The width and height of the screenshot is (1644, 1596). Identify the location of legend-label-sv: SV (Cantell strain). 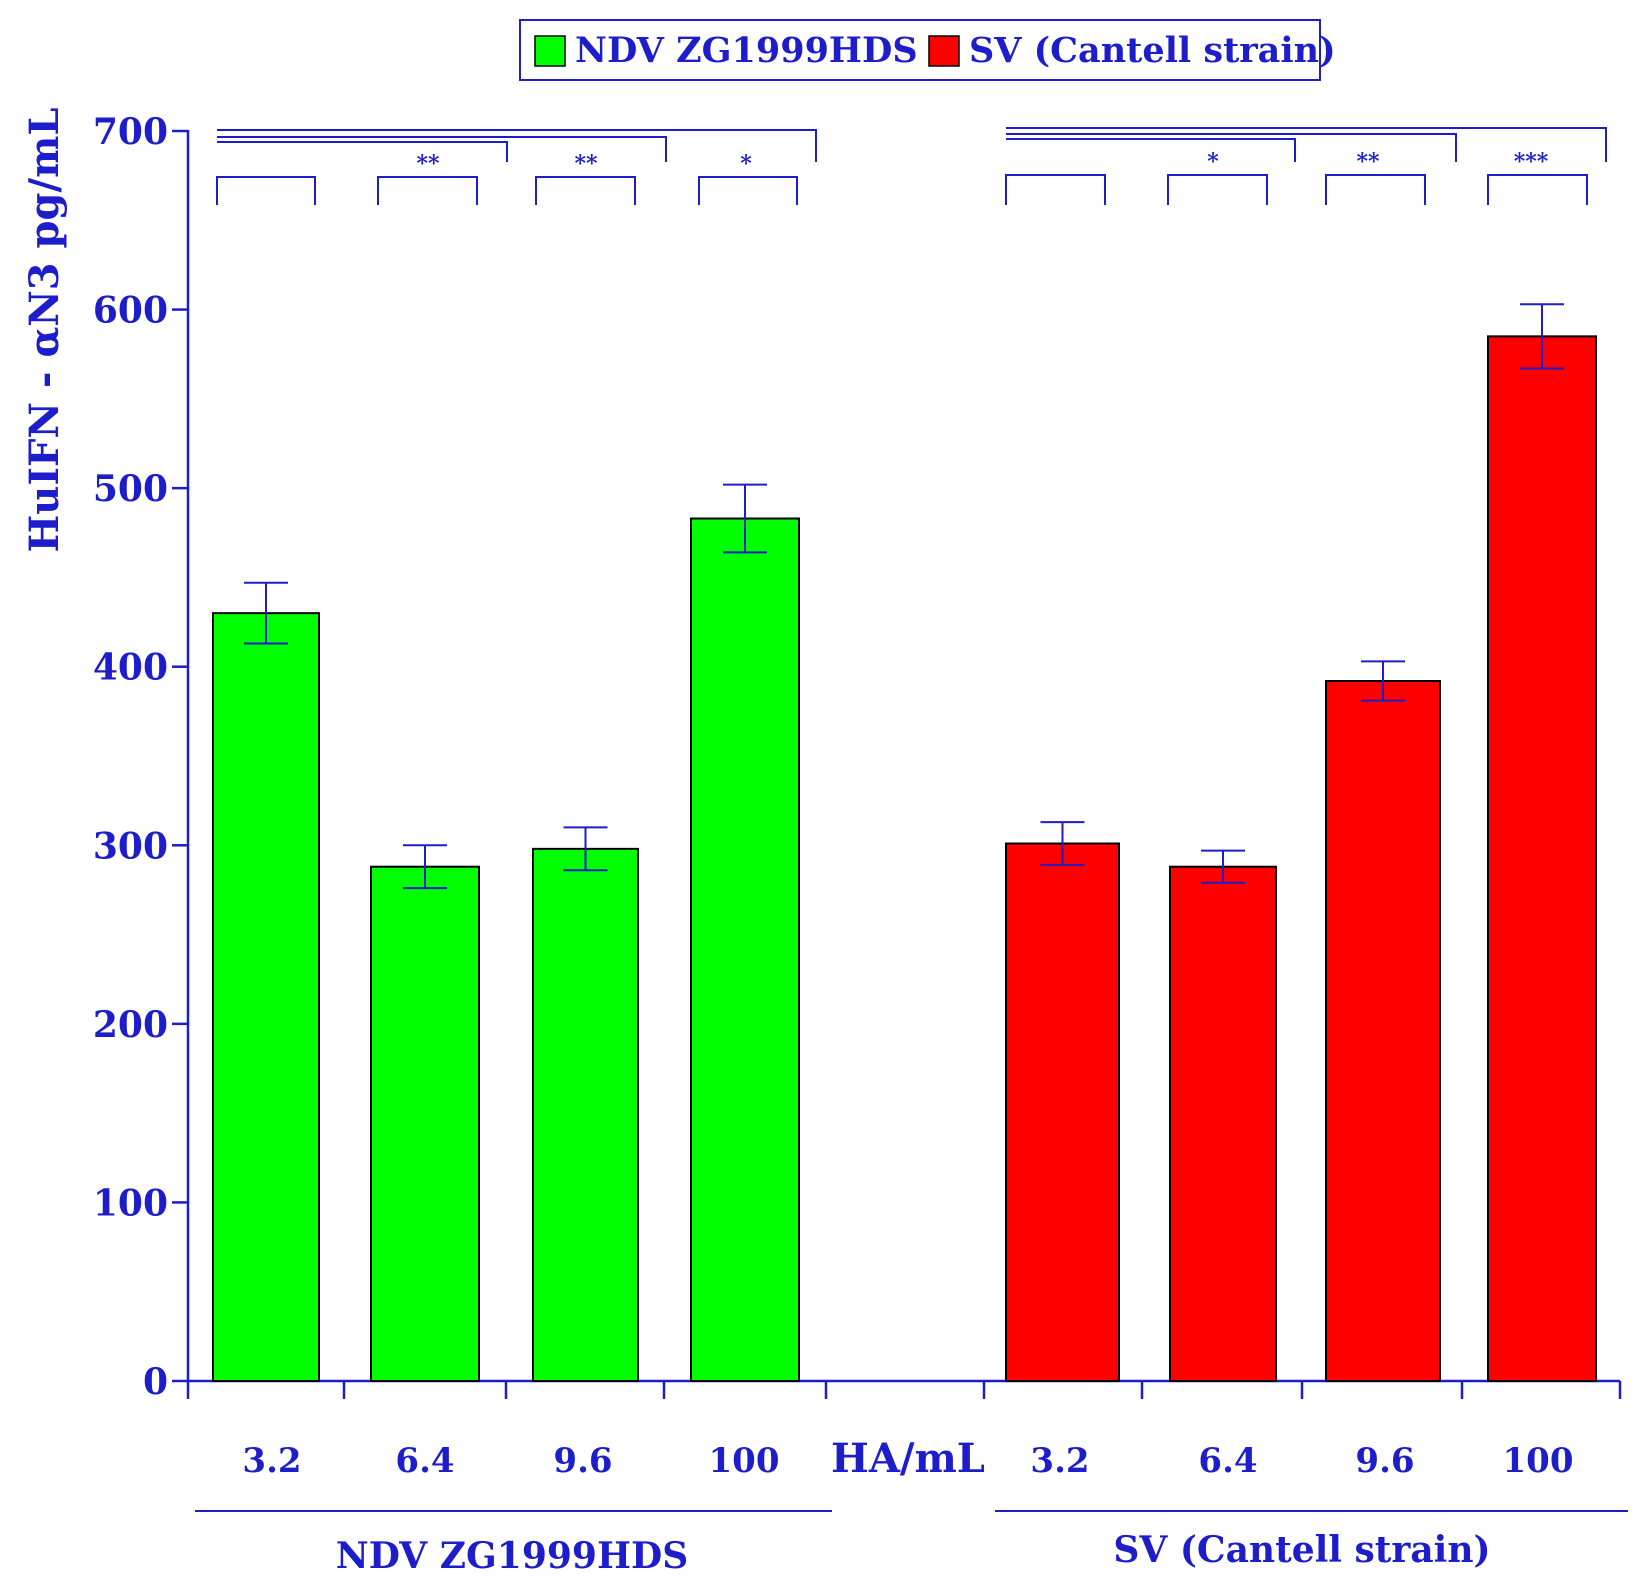
(1152, 50).